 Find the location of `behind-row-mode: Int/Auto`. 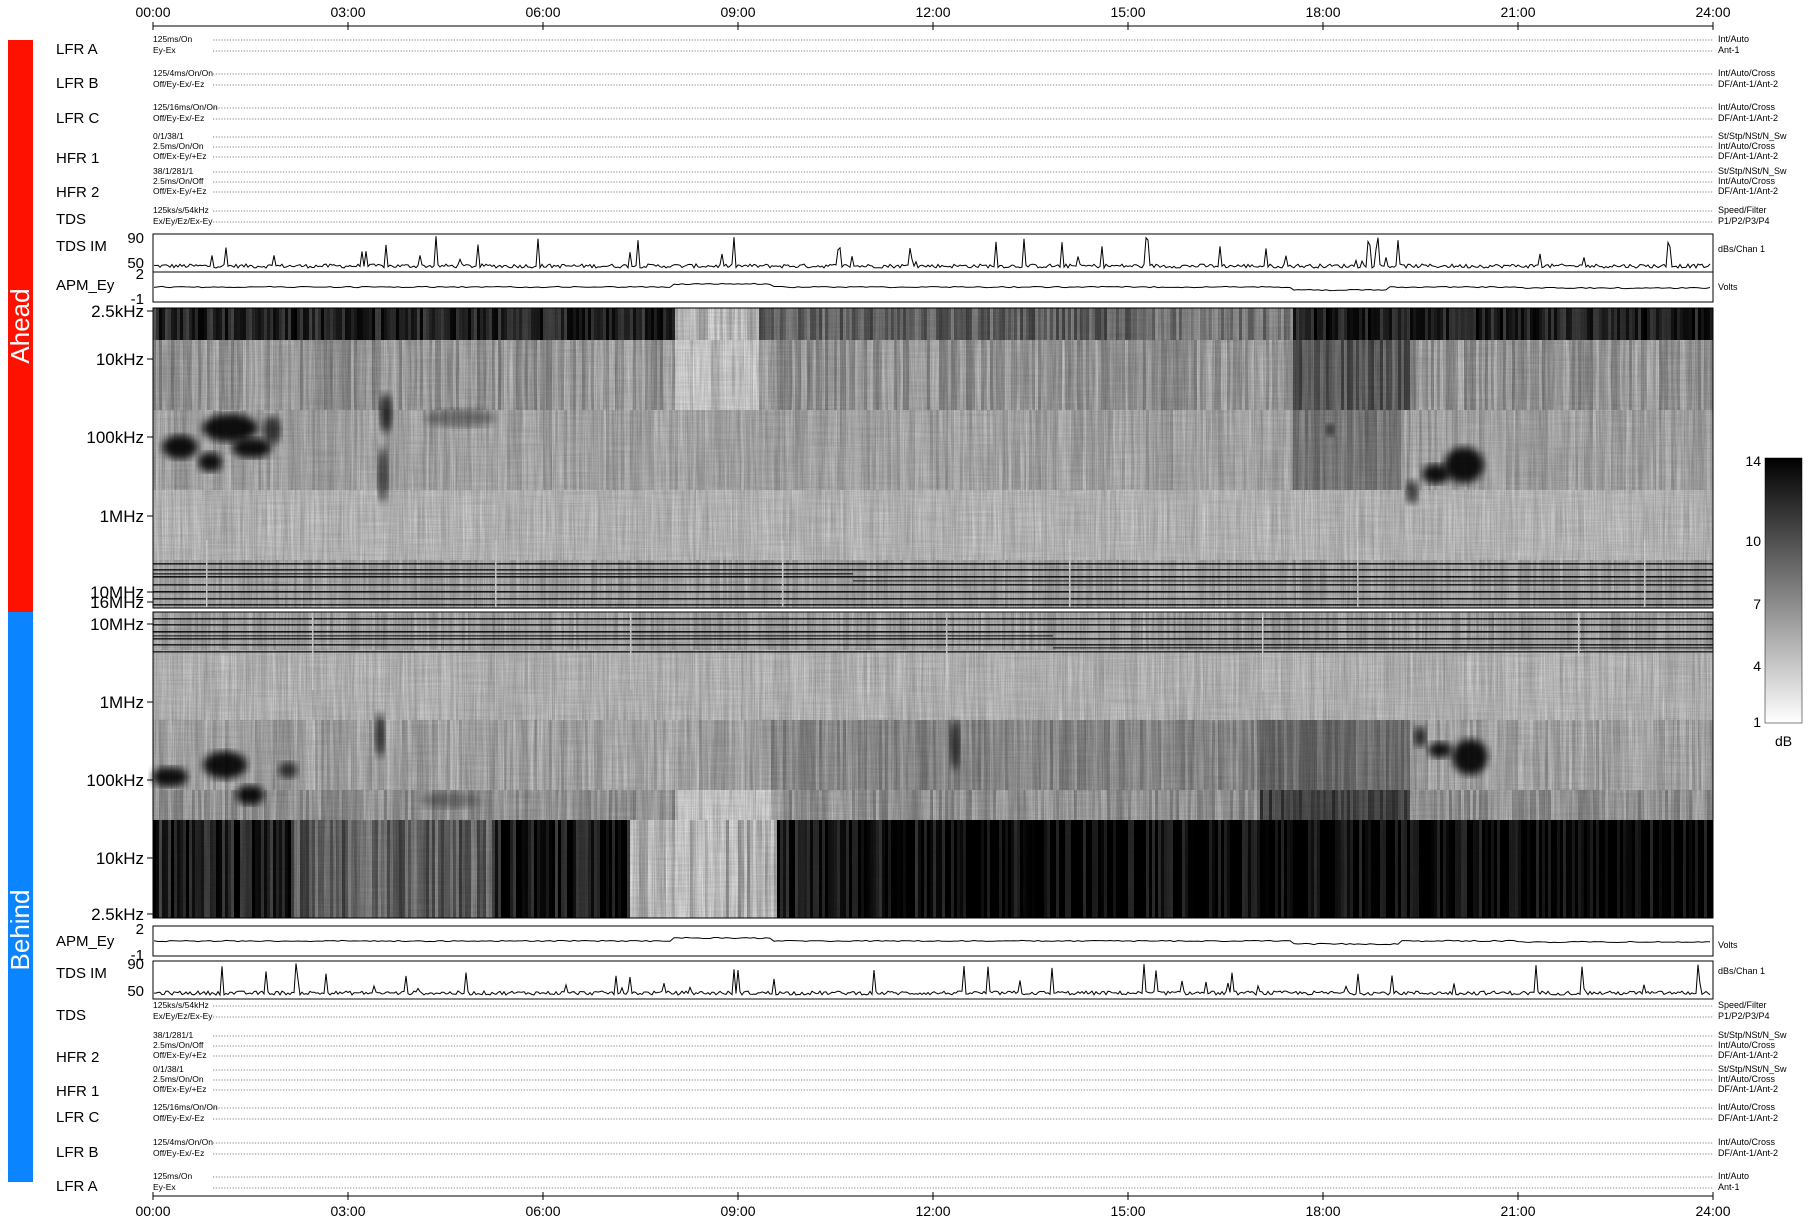

behind-row-mode: Int/Auto is located at coordinates (1733, 1176).